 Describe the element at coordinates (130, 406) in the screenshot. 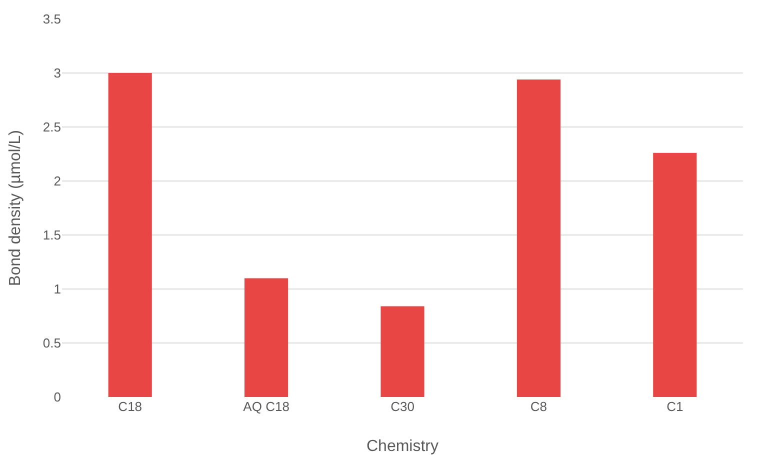

I see `x-tick-label: C18` at that location.